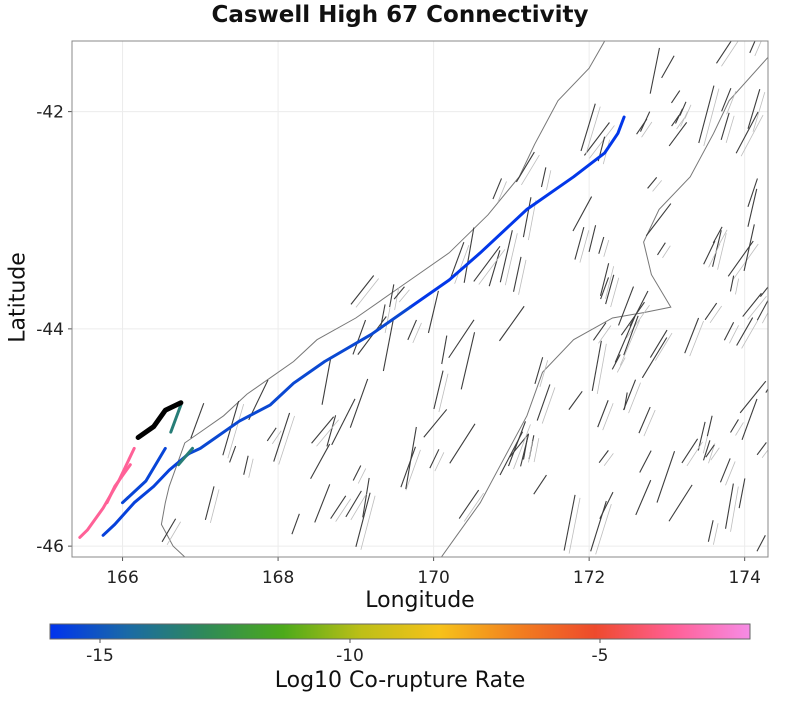  I want to click on y-tick-label: -46, so click(50, 547).